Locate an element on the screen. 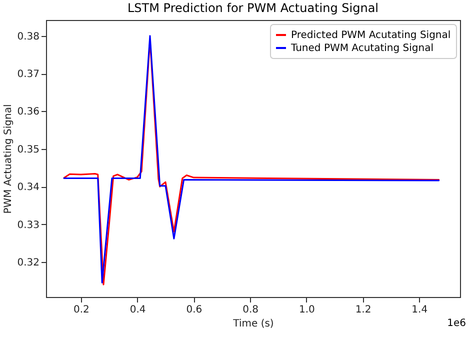 This screenshot has height=338, width=474. chart-title: LSTM Prediction for PWM Actuating Signal is located at coordinates (253, 8).